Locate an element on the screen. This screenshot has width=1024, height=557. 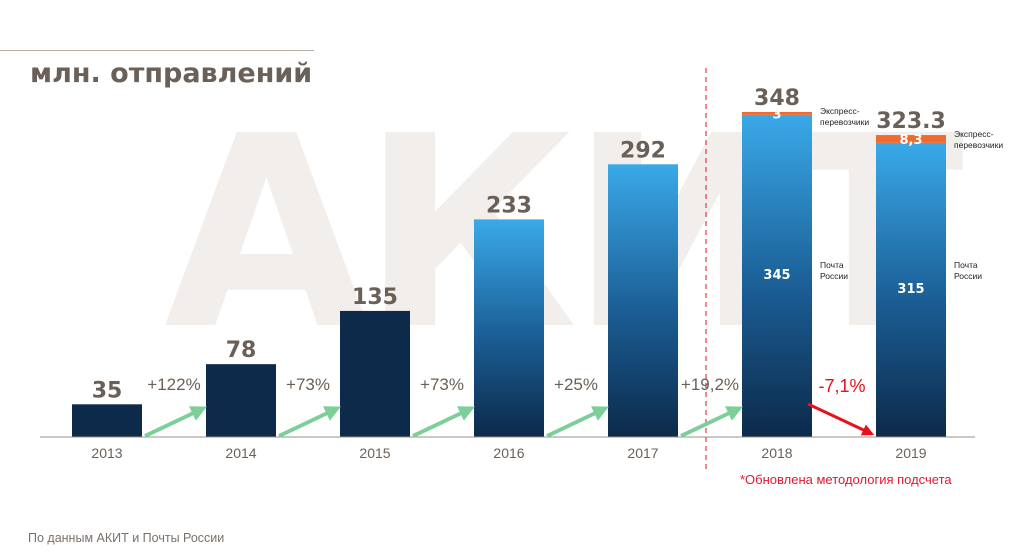
bar-2017-pochta is located at coordinates (643, 301).